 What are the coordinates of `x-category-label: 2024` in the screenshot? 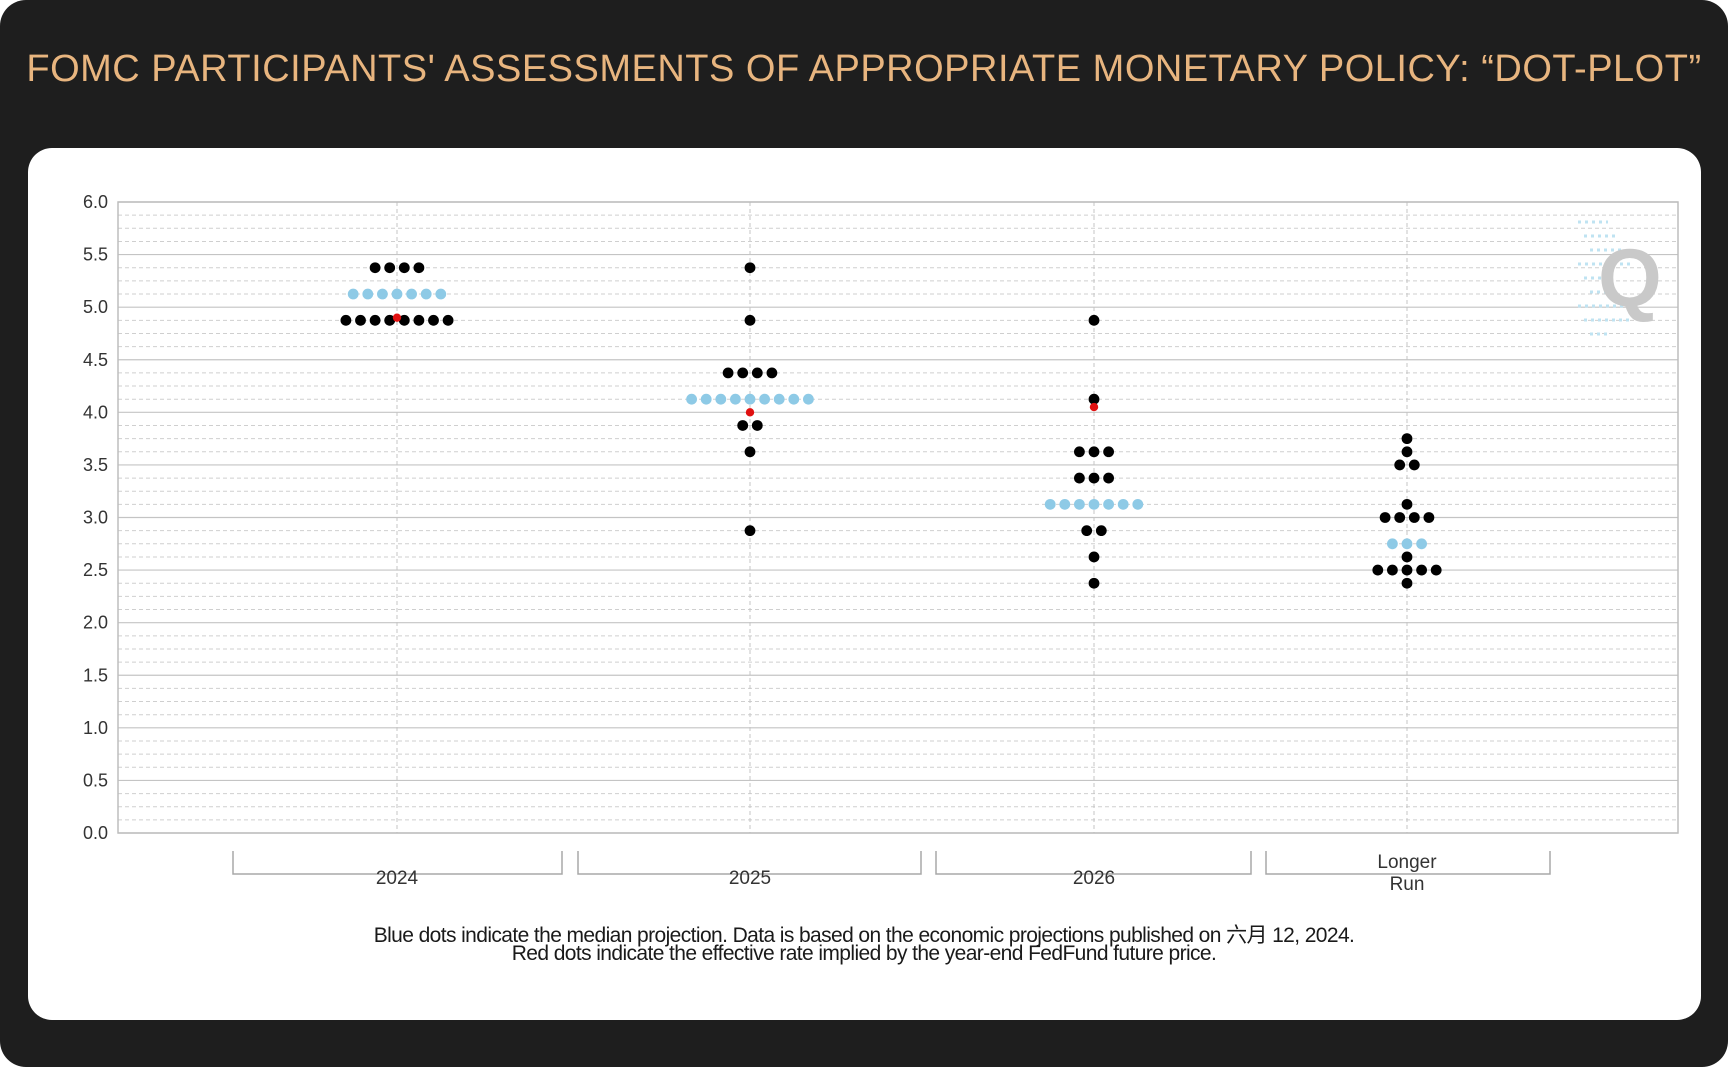 It's located at (397, 878).